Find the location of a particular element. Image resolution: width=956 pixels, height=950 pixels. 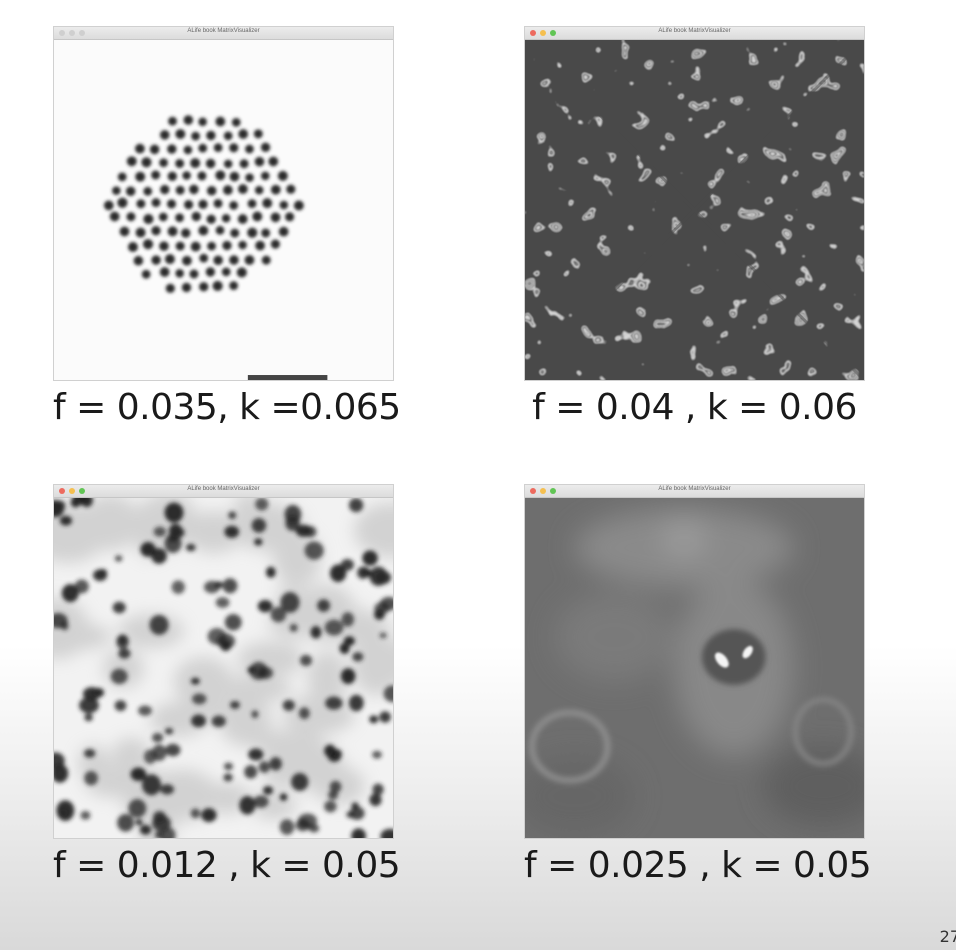

slide-page-number: 27 is located at coordinates (947, 936).